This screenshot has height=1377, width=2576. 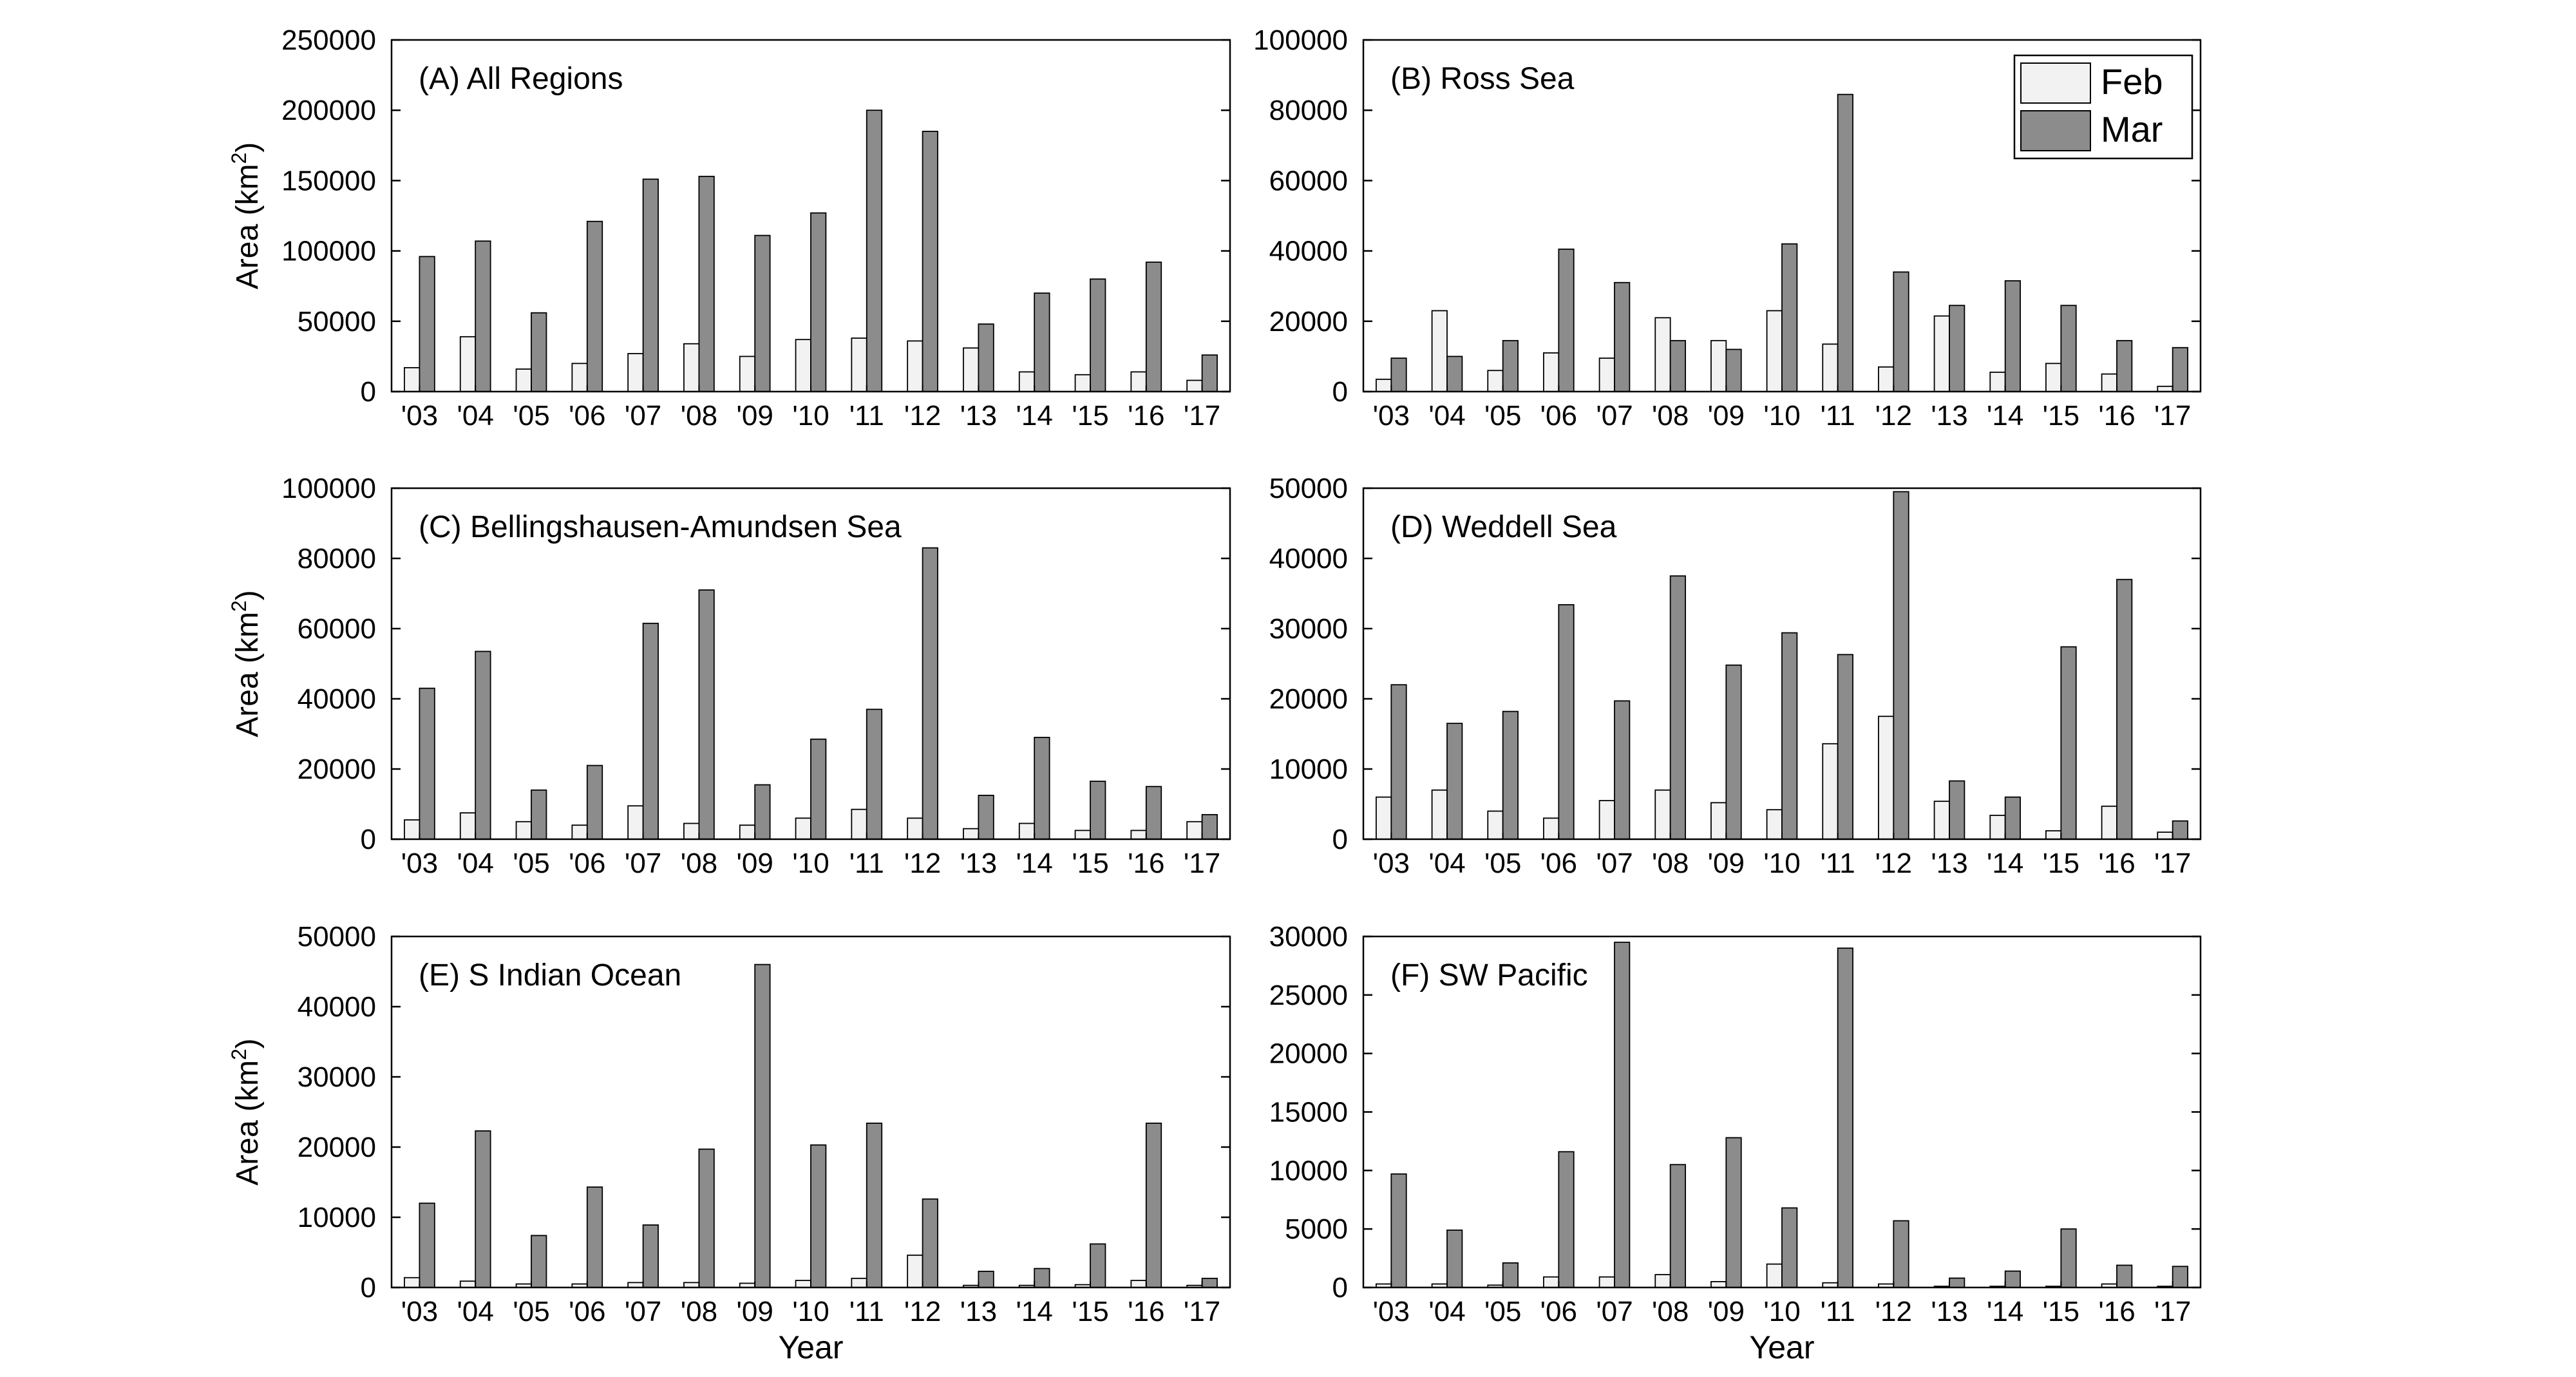 What do you see at coordinates (1090, 864) in the screenshot?
I see `x-tick-label: '15` at bounding box center [1090, 864].